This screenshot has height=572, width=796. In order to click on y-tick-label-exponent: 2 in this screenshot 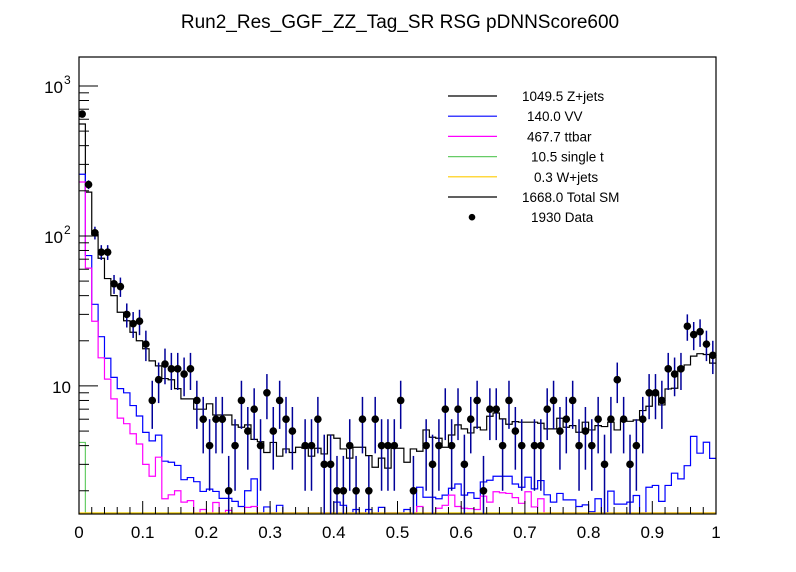, I will do `click(67, 230)`.